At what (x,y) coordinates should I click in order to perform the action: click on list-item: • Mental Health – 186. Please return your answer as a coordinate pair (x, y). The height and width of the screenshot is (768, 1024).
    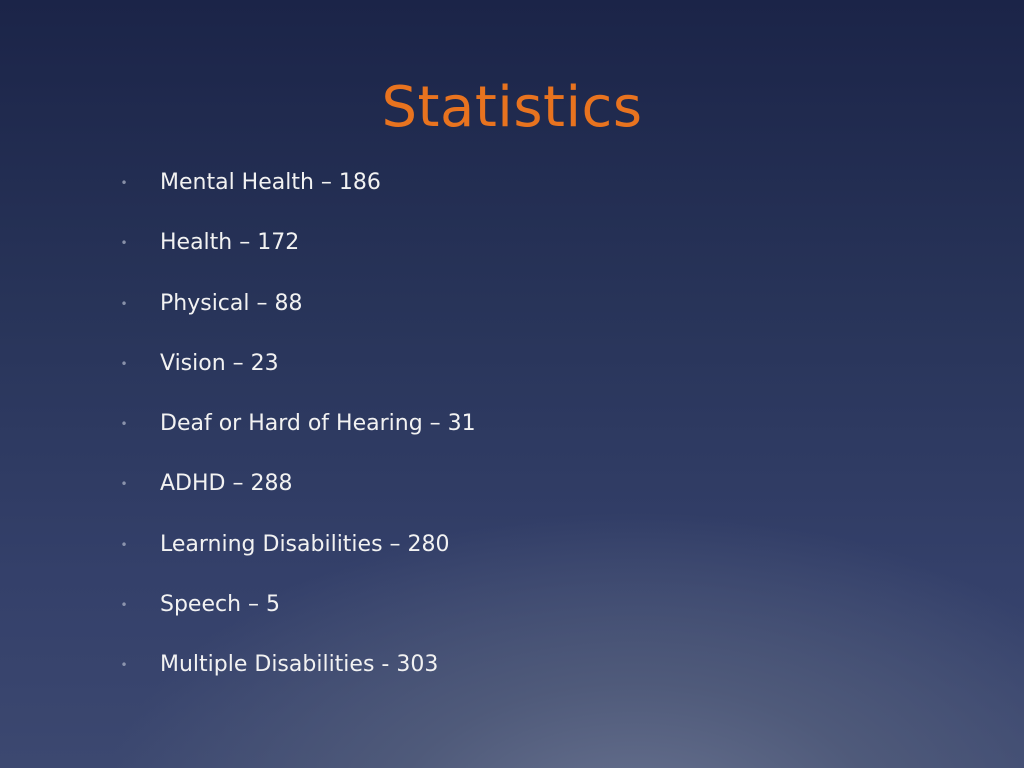
    Looking at the image, I should click on (297, 192).